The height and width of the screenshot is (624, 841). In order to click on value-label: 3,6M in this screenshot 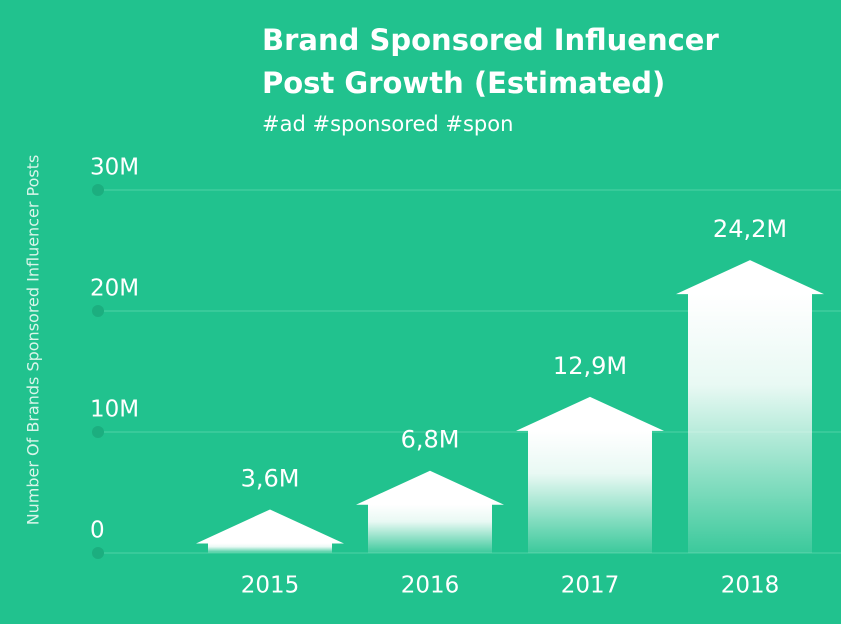, I will do `click(270, 478)`.